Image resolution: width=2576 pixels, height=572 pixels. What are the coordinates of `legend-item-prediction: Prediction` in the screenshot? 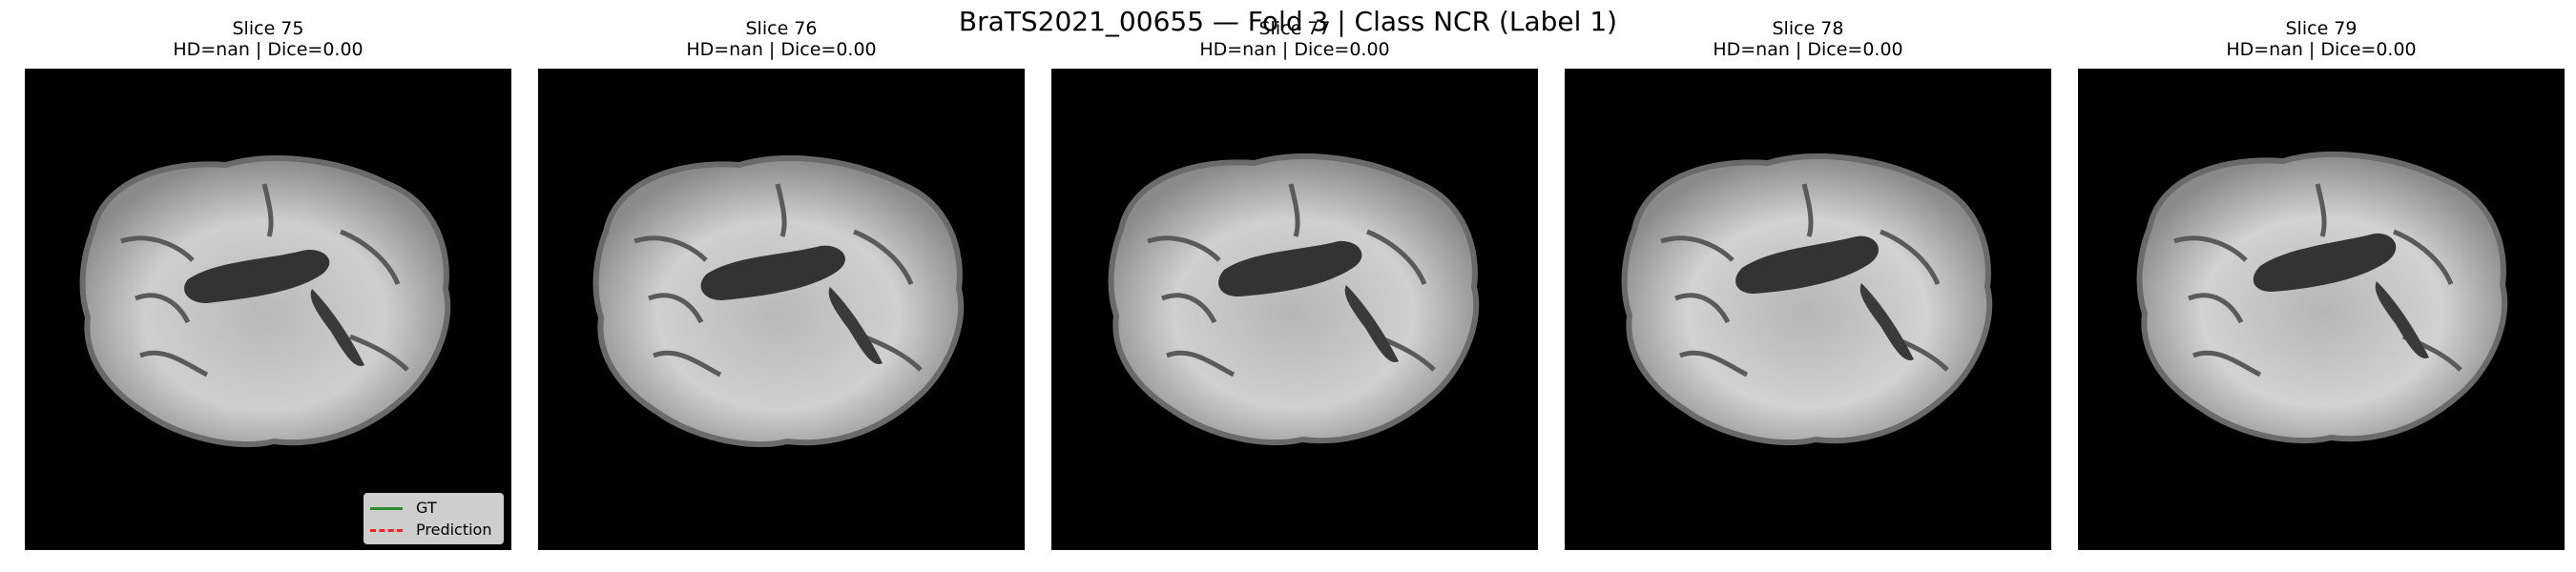 It's located at (434, 531).